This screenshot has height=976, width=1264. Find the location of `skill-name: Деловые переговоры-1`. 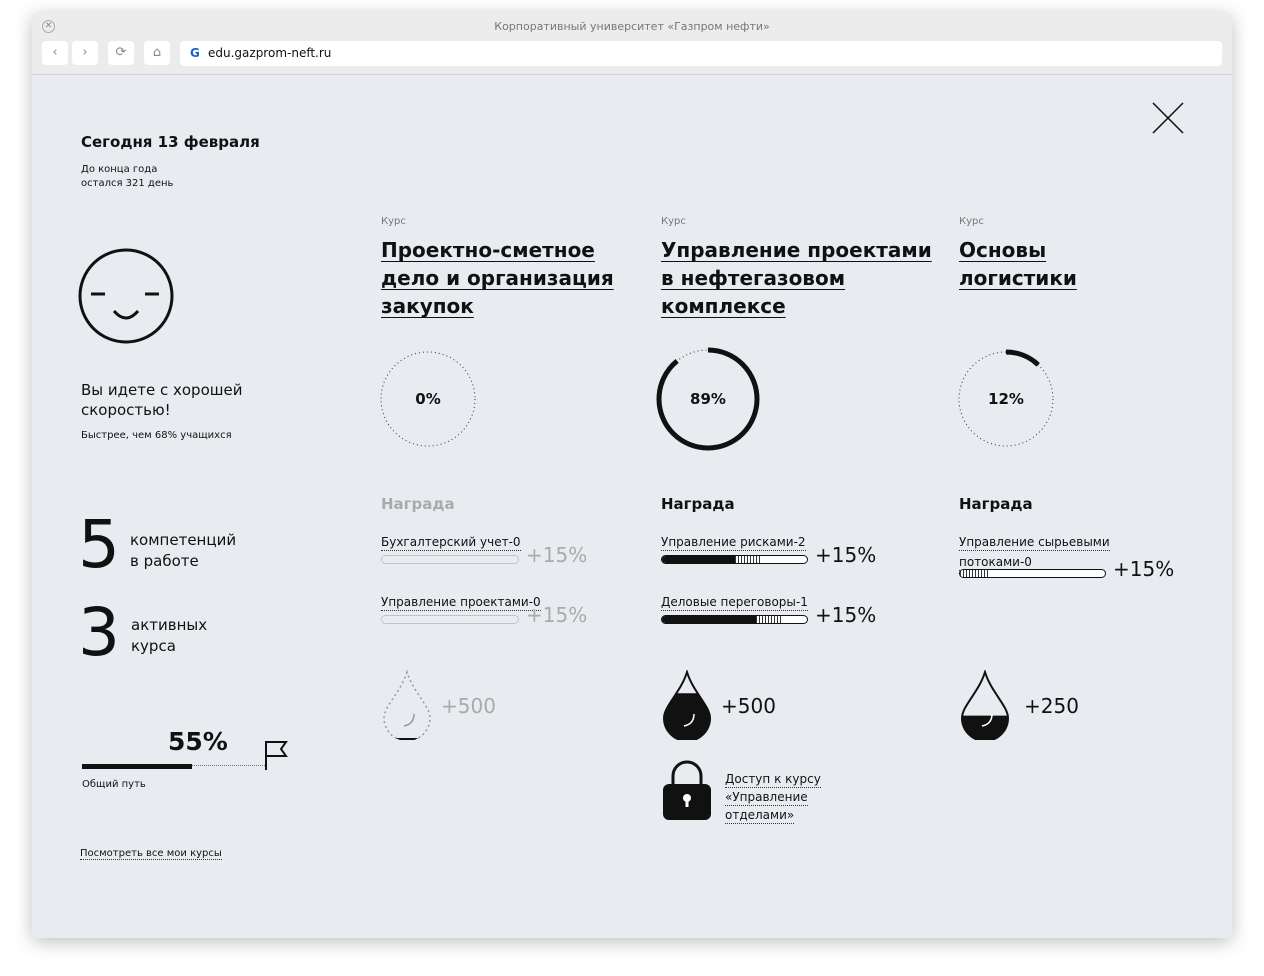

skill-name: Деловые переговоры-1 is located at coordinates (734, 603).